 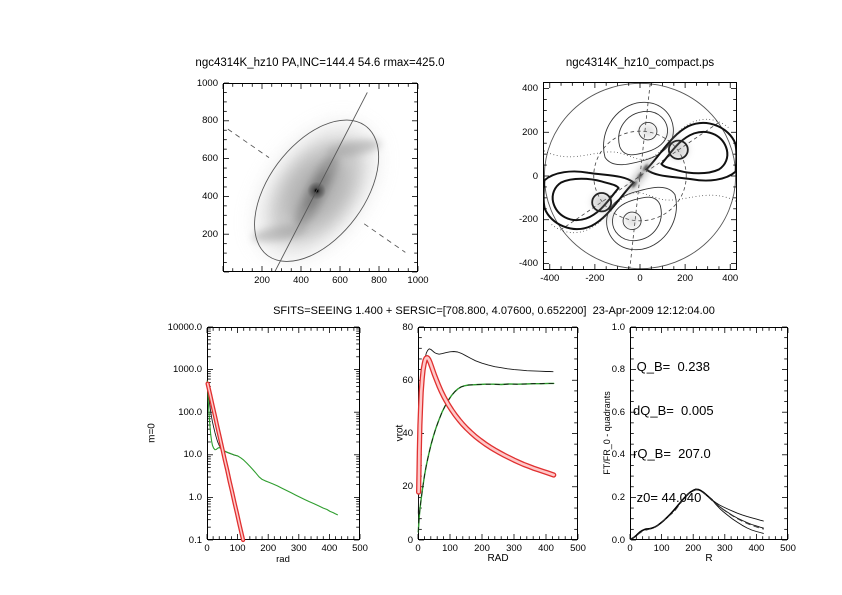 I want to click on minor-axis-dashed-upper, so click(x=248, y=143).